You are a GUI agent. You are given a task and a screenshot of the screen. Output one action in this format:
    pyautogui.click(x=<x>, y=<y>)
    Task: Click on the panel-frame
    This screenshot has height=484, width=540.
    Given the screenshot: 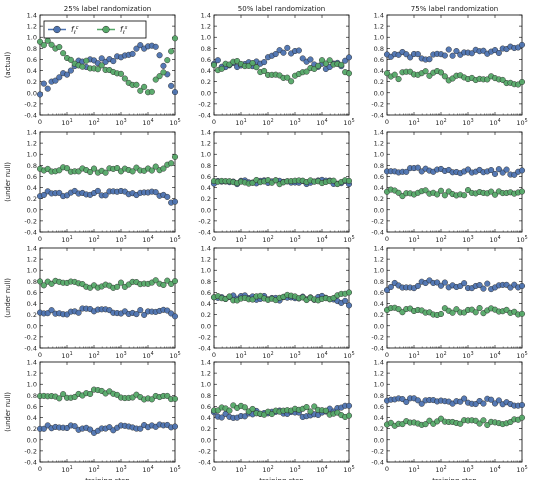 What is the action you would take?
    pyautogui.click(x=454, y=182)
    